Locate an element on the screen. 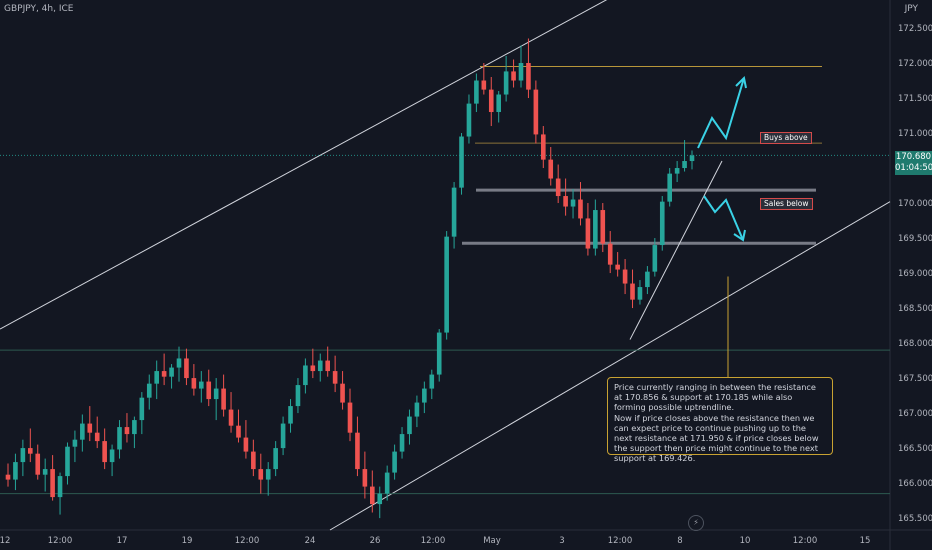 This screenshot has width=932, height=550. bearish-projection-arrow is located at coordinates (723, 218).